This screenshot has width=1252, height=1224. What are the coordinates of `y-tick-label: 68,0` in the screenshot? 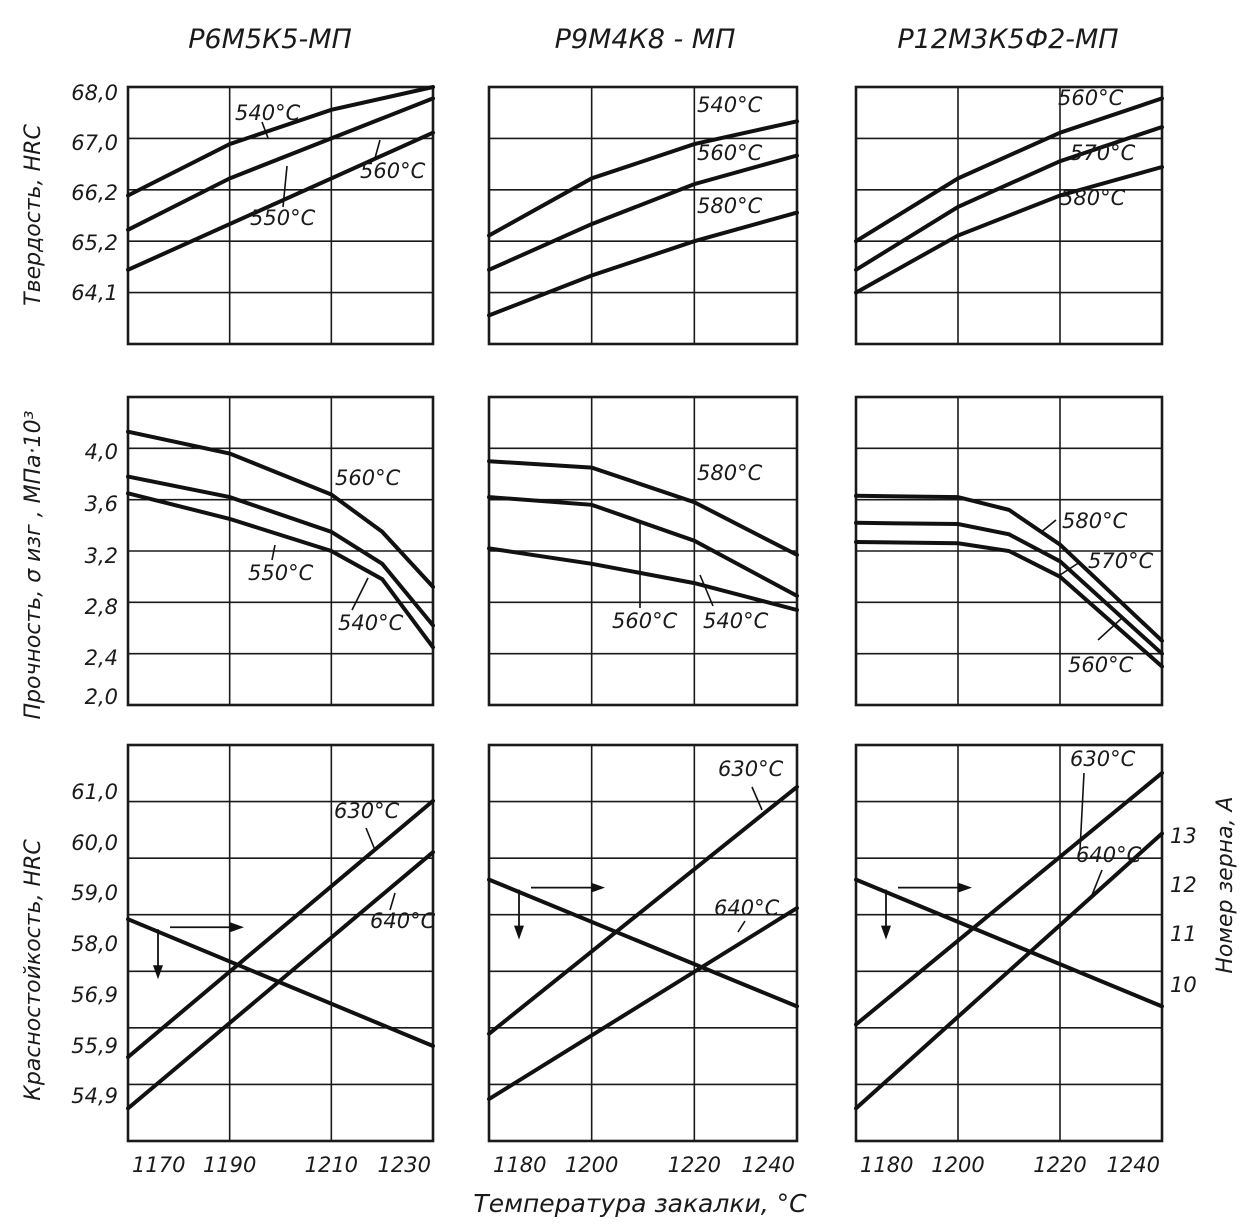 It's located at (94, 93).